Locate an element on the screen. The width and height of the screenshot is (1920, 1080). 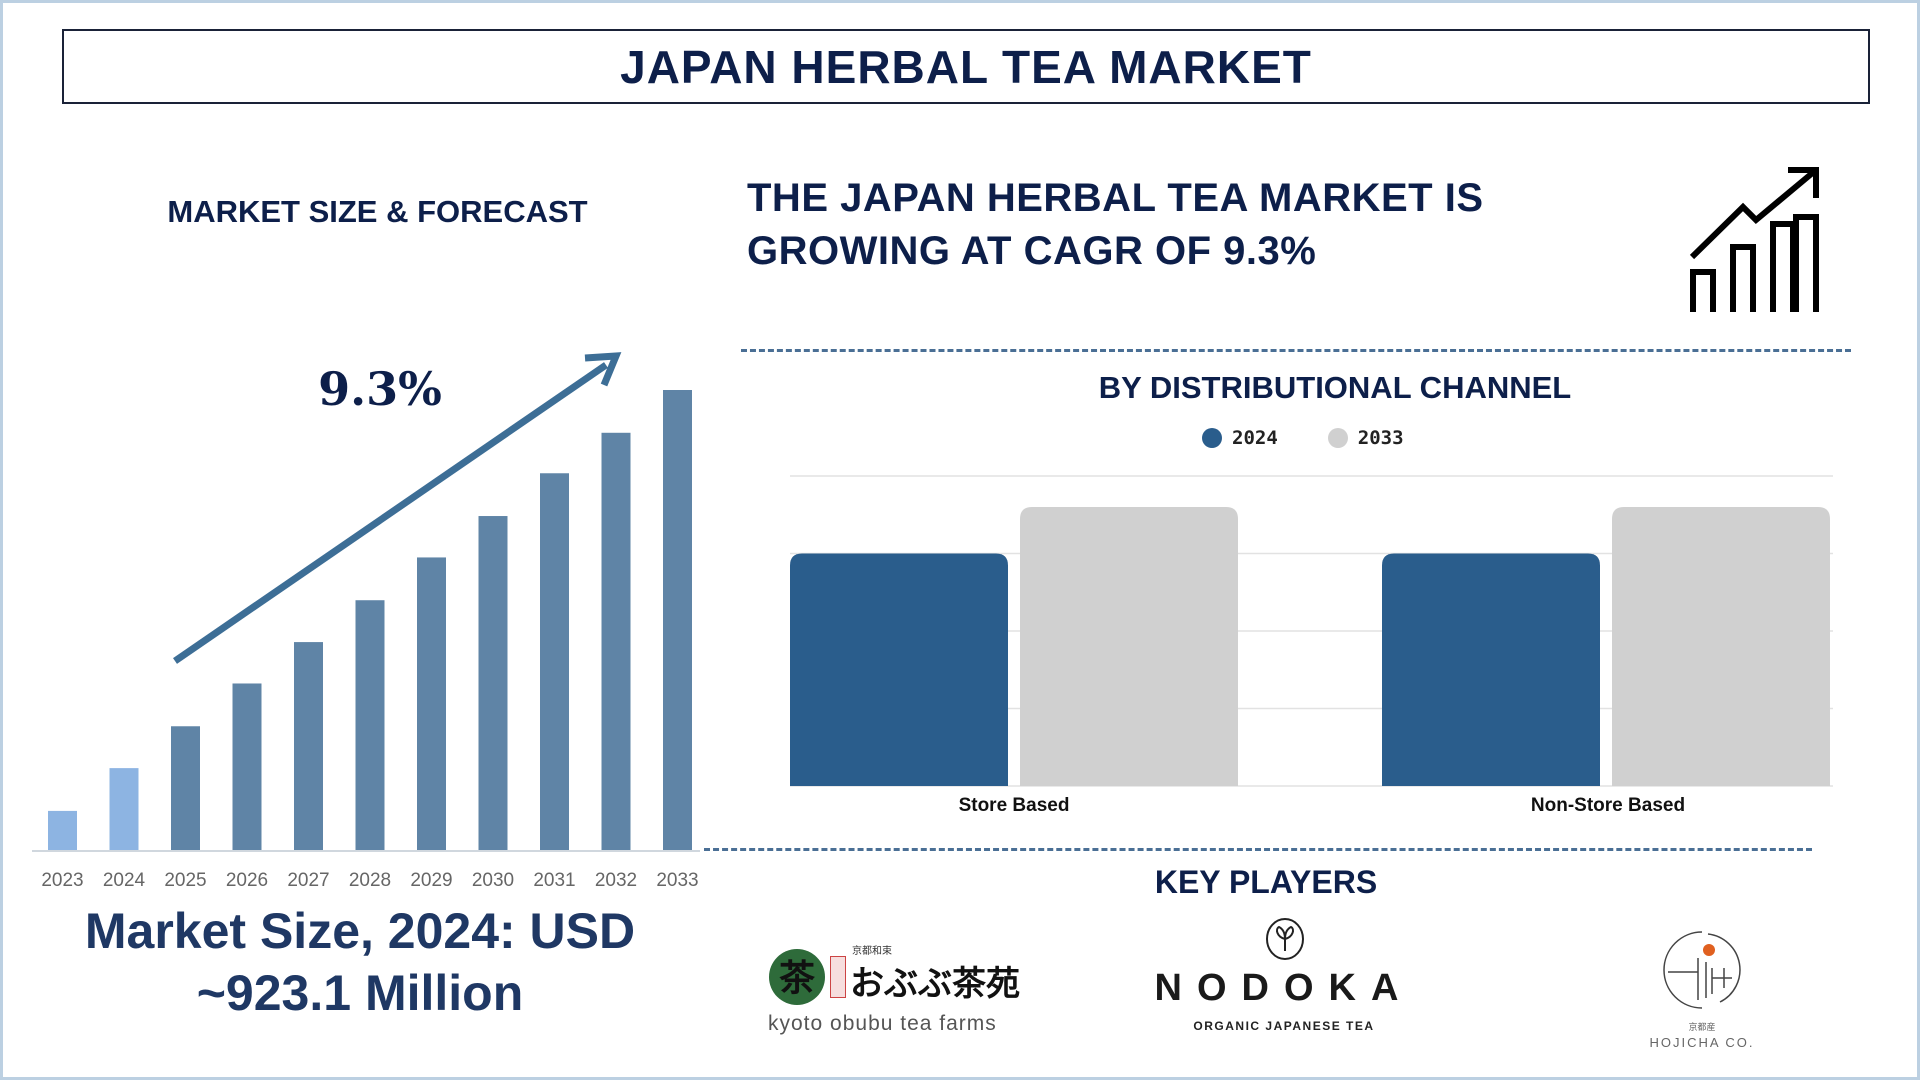
bar-non-store-based-2024 is located at coordinates (1491, 669).